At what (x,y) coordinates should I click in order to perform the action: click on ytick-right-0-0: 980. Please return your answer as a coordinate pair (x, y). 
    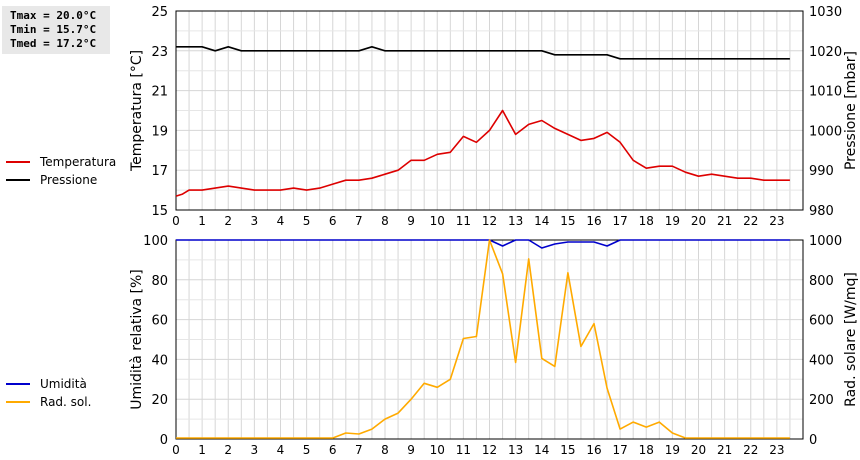
    Looking at the image, I should click on (821, 211).